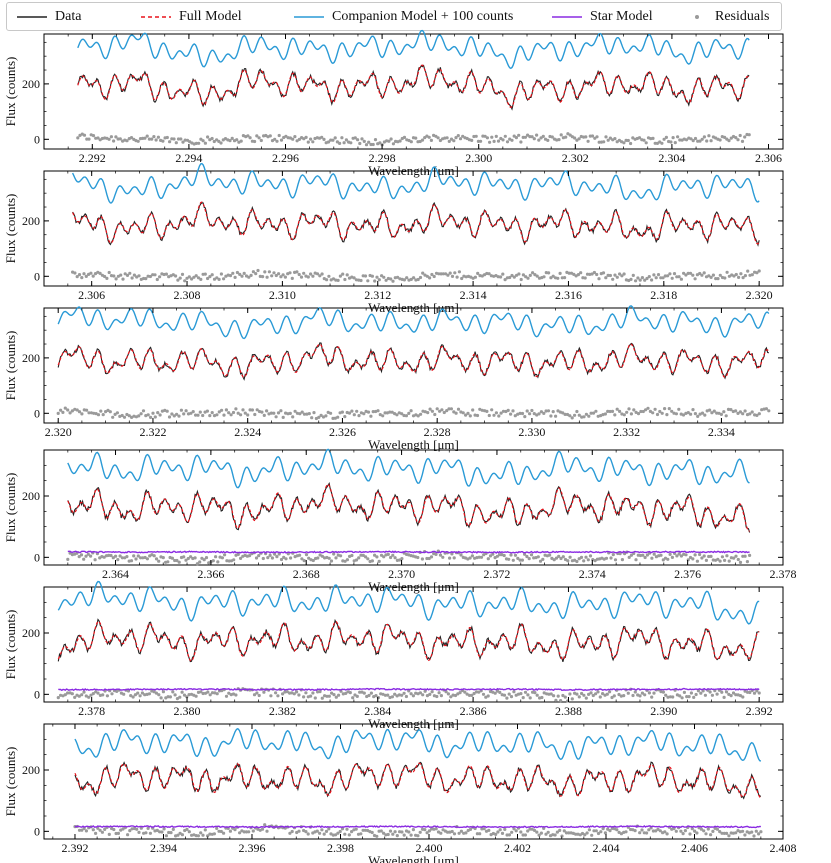 Image resolution: width=831 pixels, height=863 pixels. What do you see at coordinates (575, 158) in the screenshot?
I see `x-tick-label: 2.302` at bounding box center [575, 158].